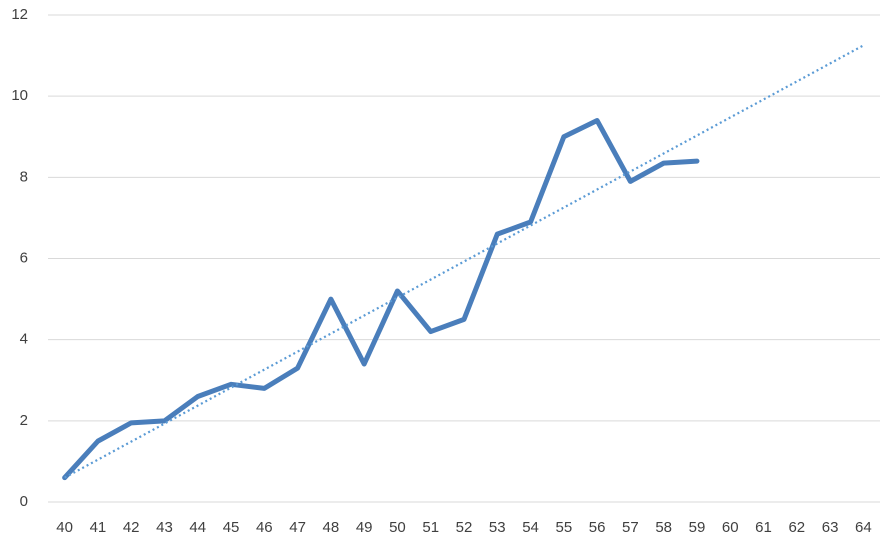 Image resolution: width=896 pixels, height=548 pixels. Describe the element at coordinates (19, 14) in the screenshot. I see `y-tick-label: 12` at that location.